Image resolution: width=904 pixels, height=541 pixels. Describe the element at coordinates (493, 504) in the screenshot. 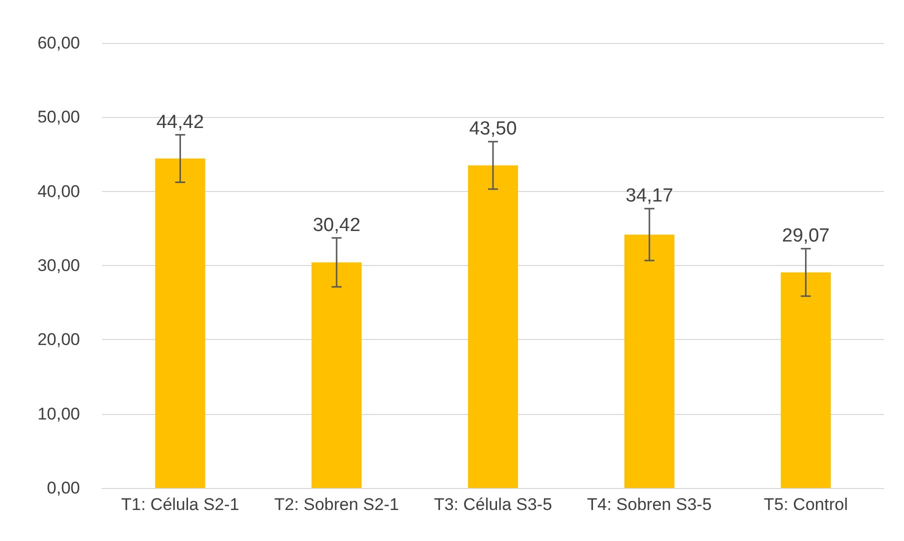

I see `x-tick-label: T3: Célula S3-5` at that location.